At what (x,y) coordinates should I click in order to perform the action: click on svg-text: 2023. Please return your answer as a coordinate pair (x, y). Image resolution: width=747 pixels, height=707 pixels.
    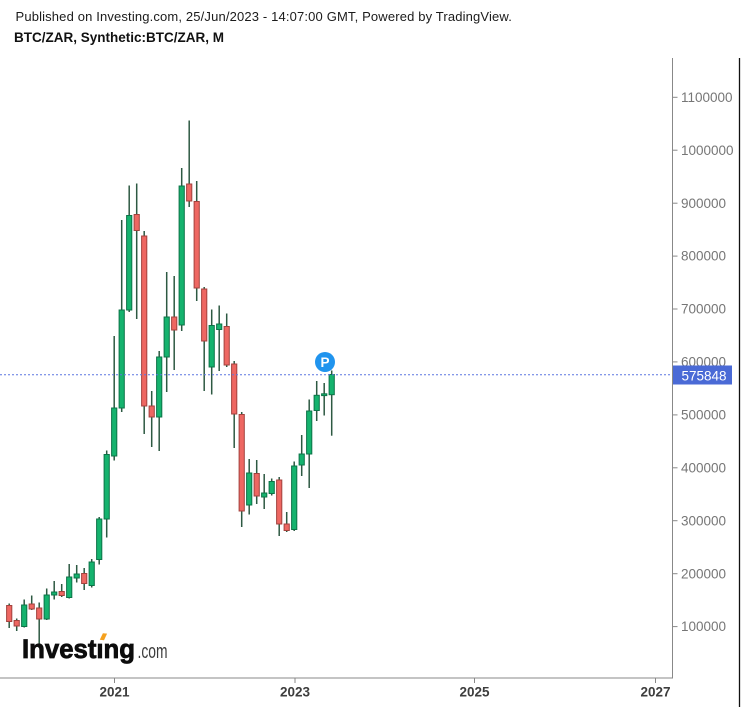
    Looking at the image, I should click on (295, 692).